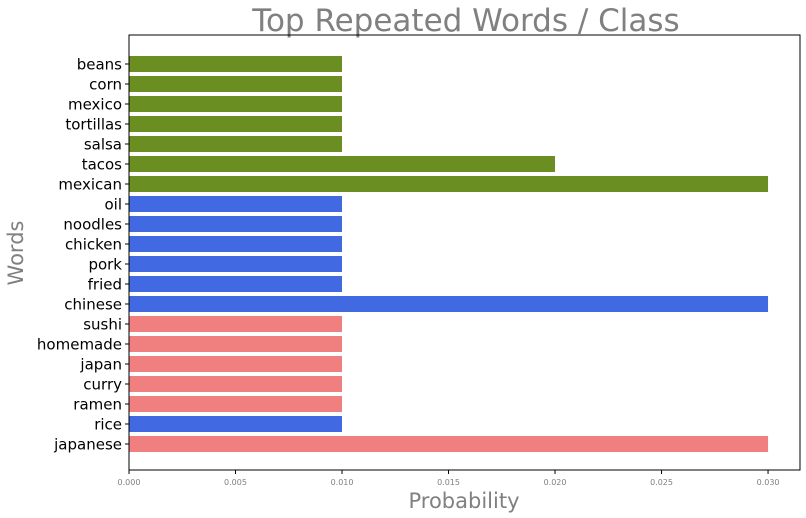  I want to click on bar-salsa, so click(236, 144).